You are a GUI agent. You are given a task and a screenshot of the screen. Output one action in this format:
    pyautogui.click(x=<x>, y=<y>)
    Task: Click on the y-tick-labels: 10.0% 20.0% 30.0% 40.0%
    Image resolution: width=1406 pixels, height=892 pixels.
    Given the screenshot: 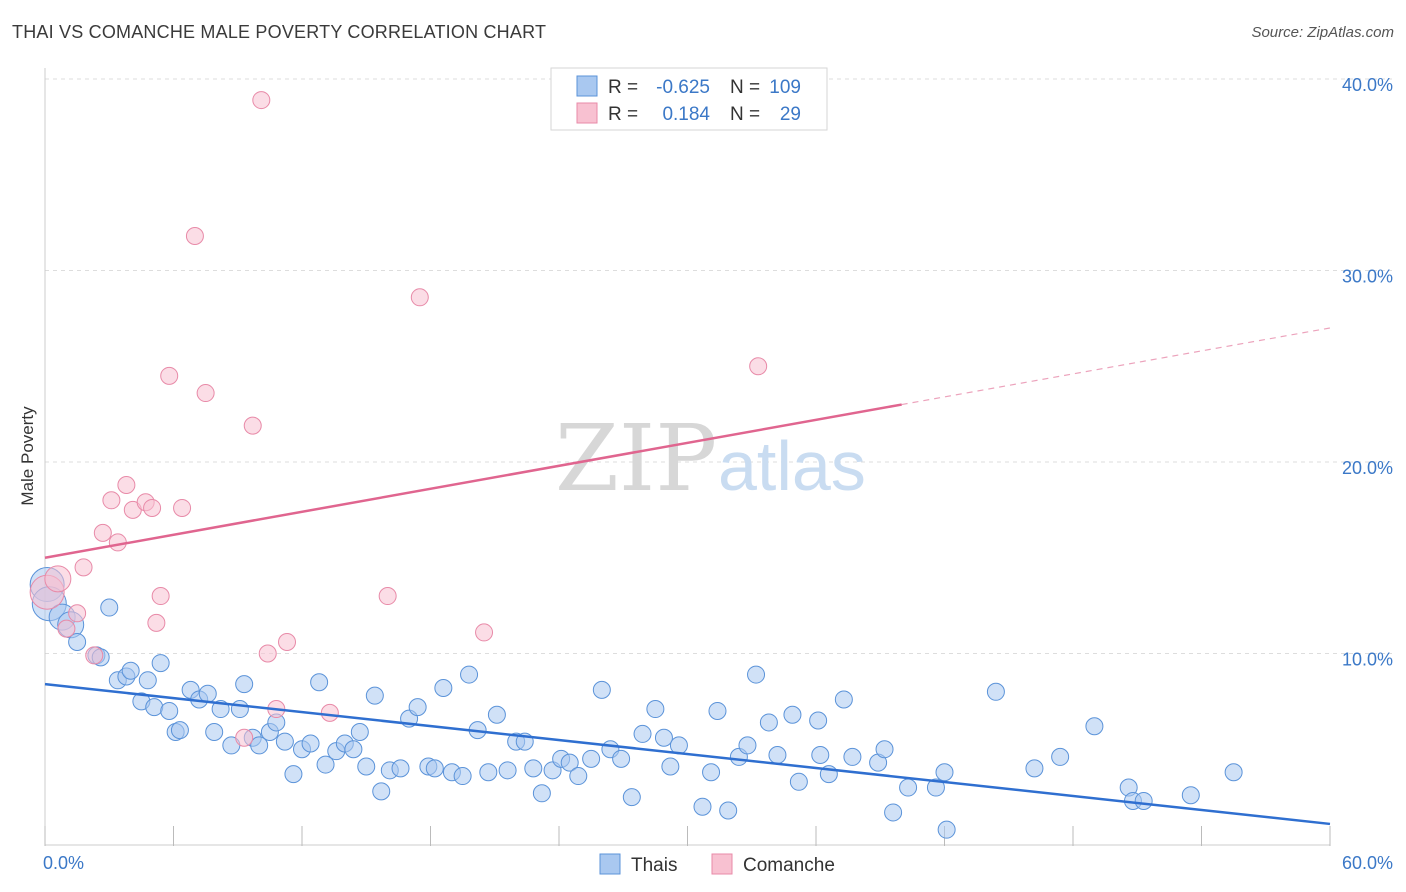 What is the action you would take?
    pyautogui.click(x=1367, y=372)
    